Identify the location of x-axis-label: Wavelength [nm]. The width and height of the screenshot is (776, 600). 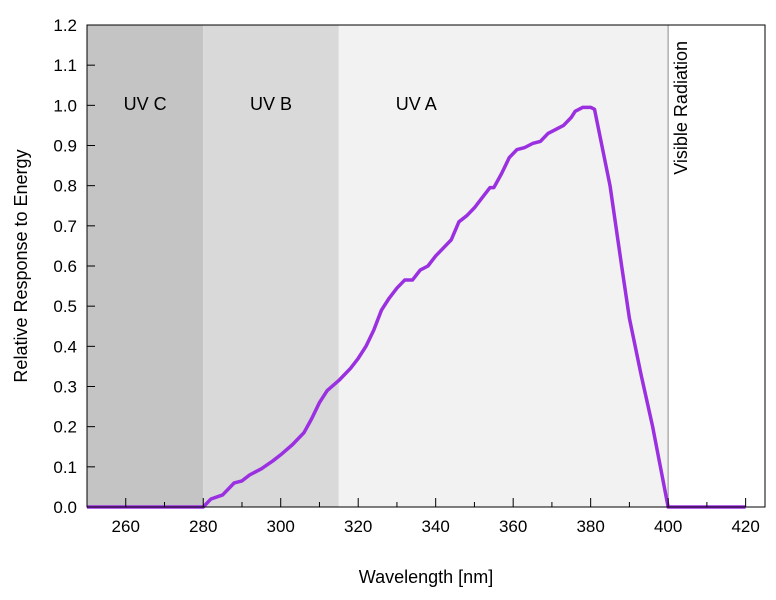
(426, 577).